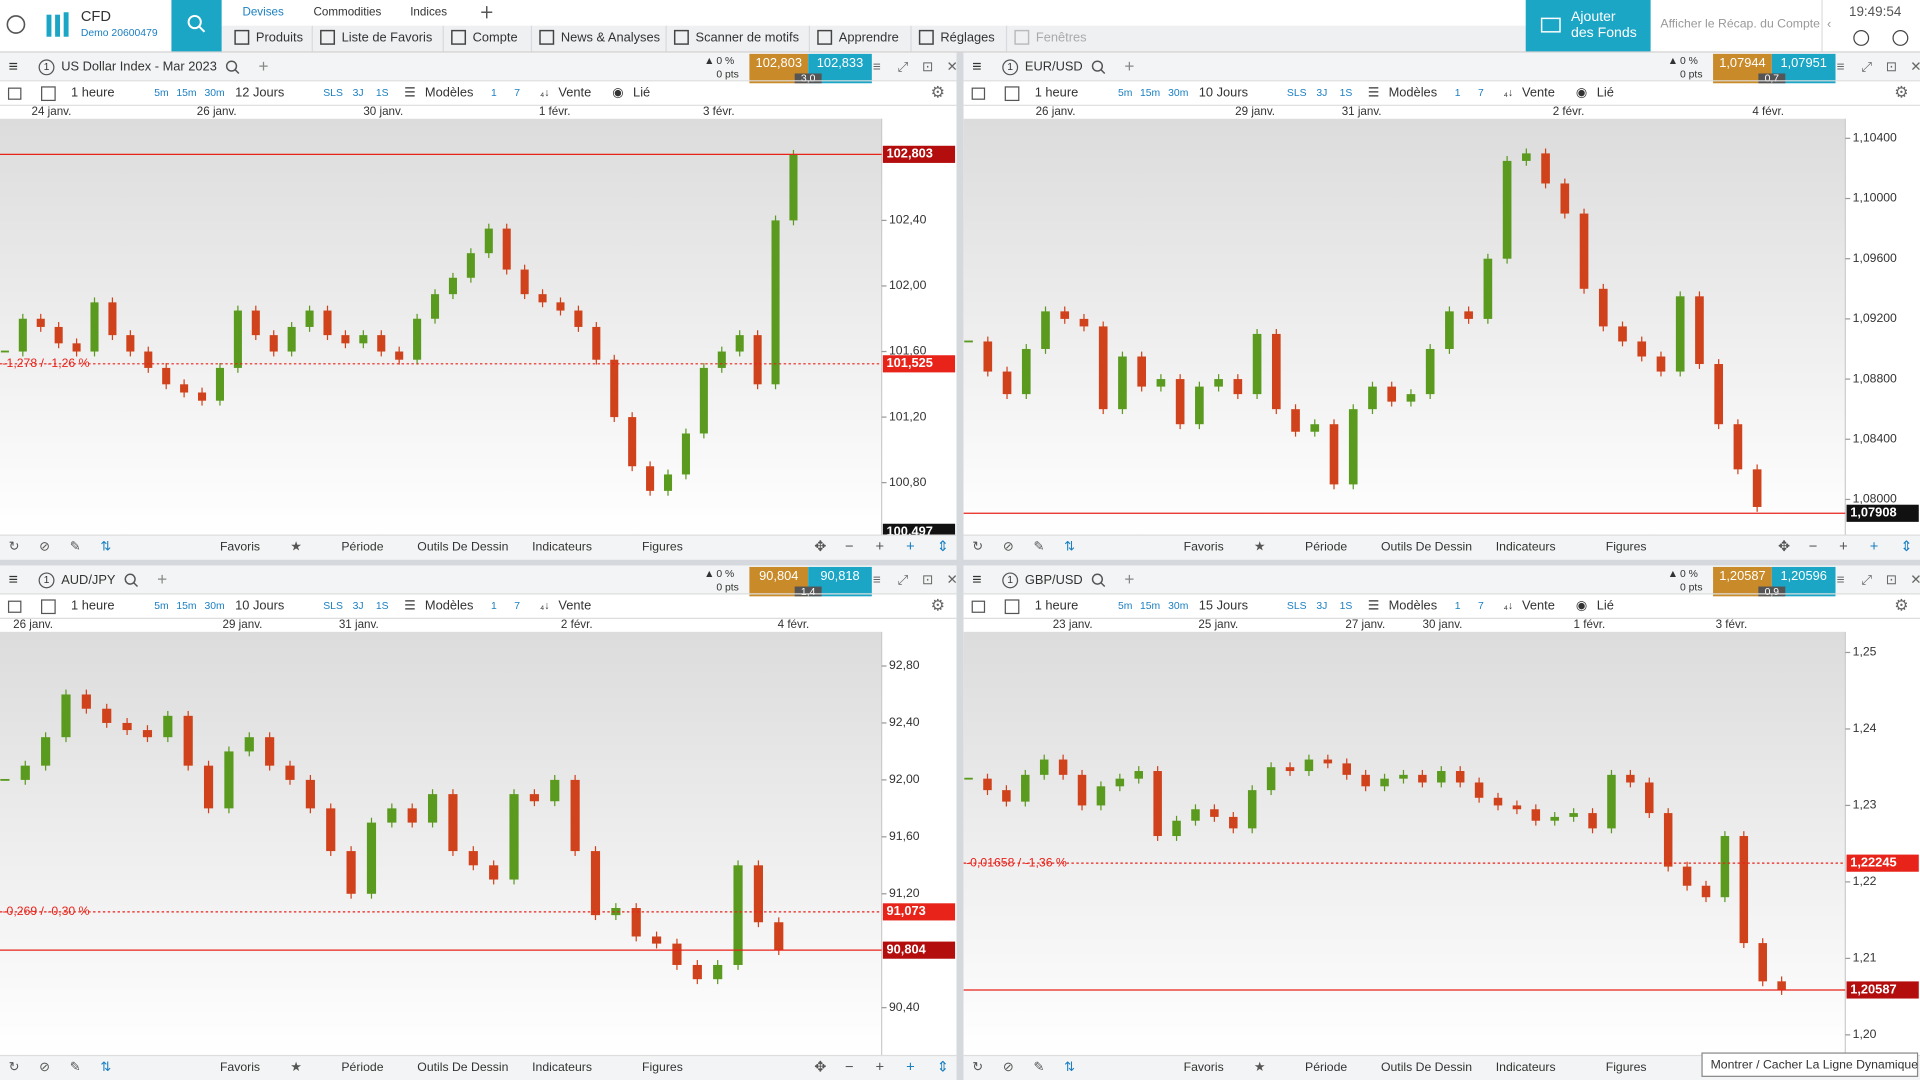 This screenshot has width=1920, height=1086. I want to click on recap: Afficher le Récap. du Compte, so click(1740, 24).